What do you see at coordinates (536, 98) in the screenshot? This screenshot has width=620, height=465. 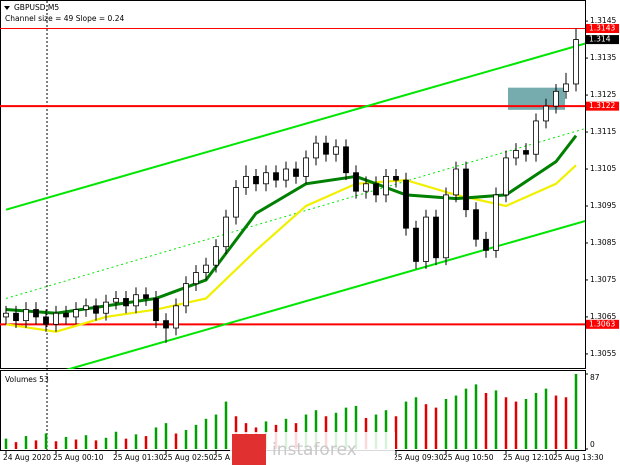 I see `zone` at bounding box center [536, 98].